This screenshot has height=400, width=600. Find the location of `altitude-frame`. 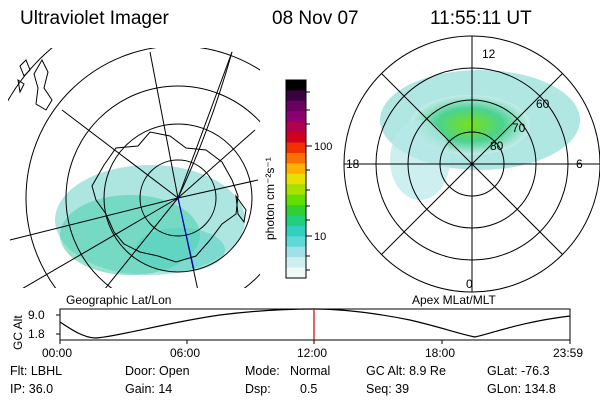

altitude-frame is located at coordinates (315, 324).